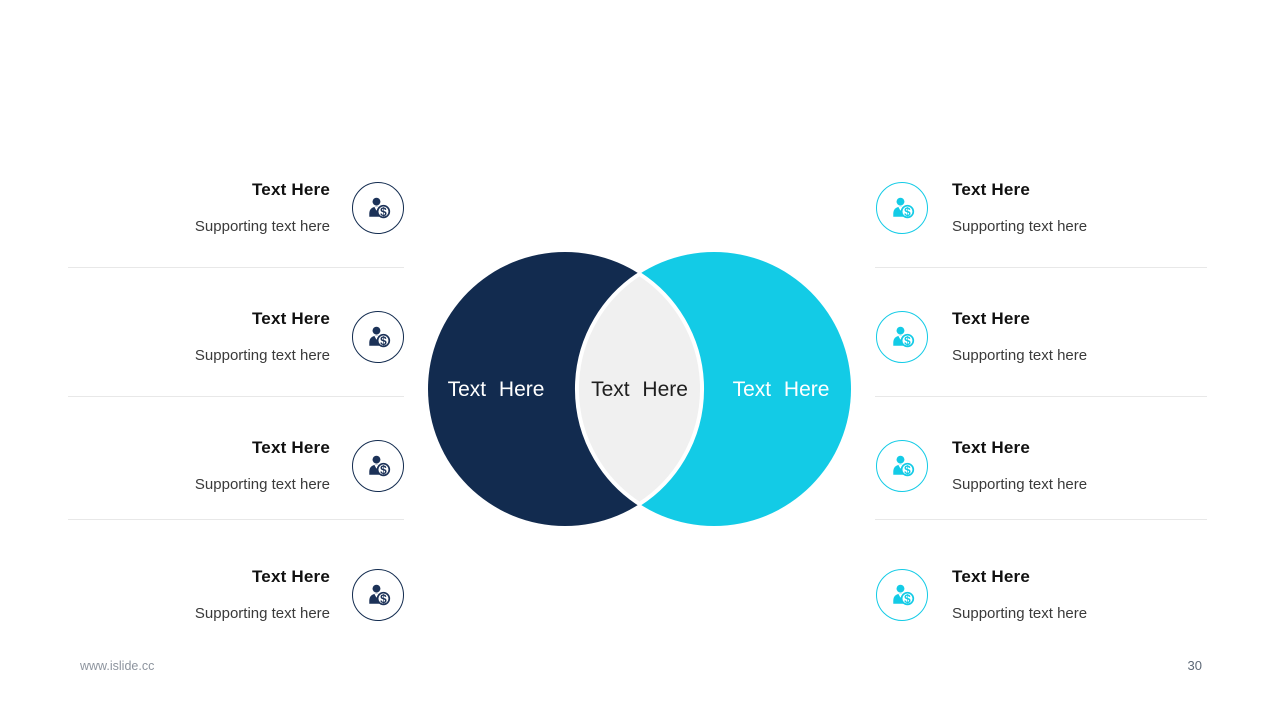 Image resolution: width=1280 pixels, height=720 pixels. What do you see at coordinates (781, 389) in the screenshot?
I see `venn-right-label: Text Here` at bounding box center [781, 389].